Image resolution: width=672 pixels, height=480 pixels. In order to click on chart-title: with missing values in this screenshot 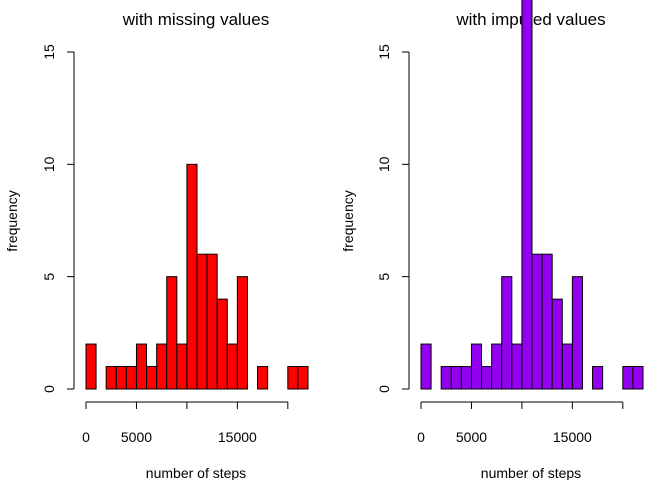, I will do `click(195, 19)`.